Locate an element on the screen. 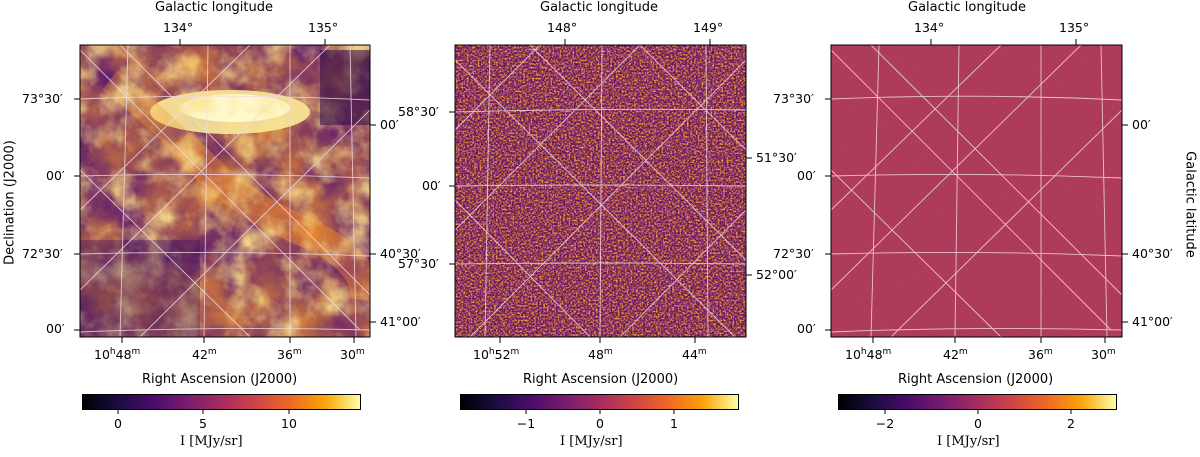 The image size is (1200, 457). p3-right-tick-2: 40°30′ is located at coordinates (1152, 253).